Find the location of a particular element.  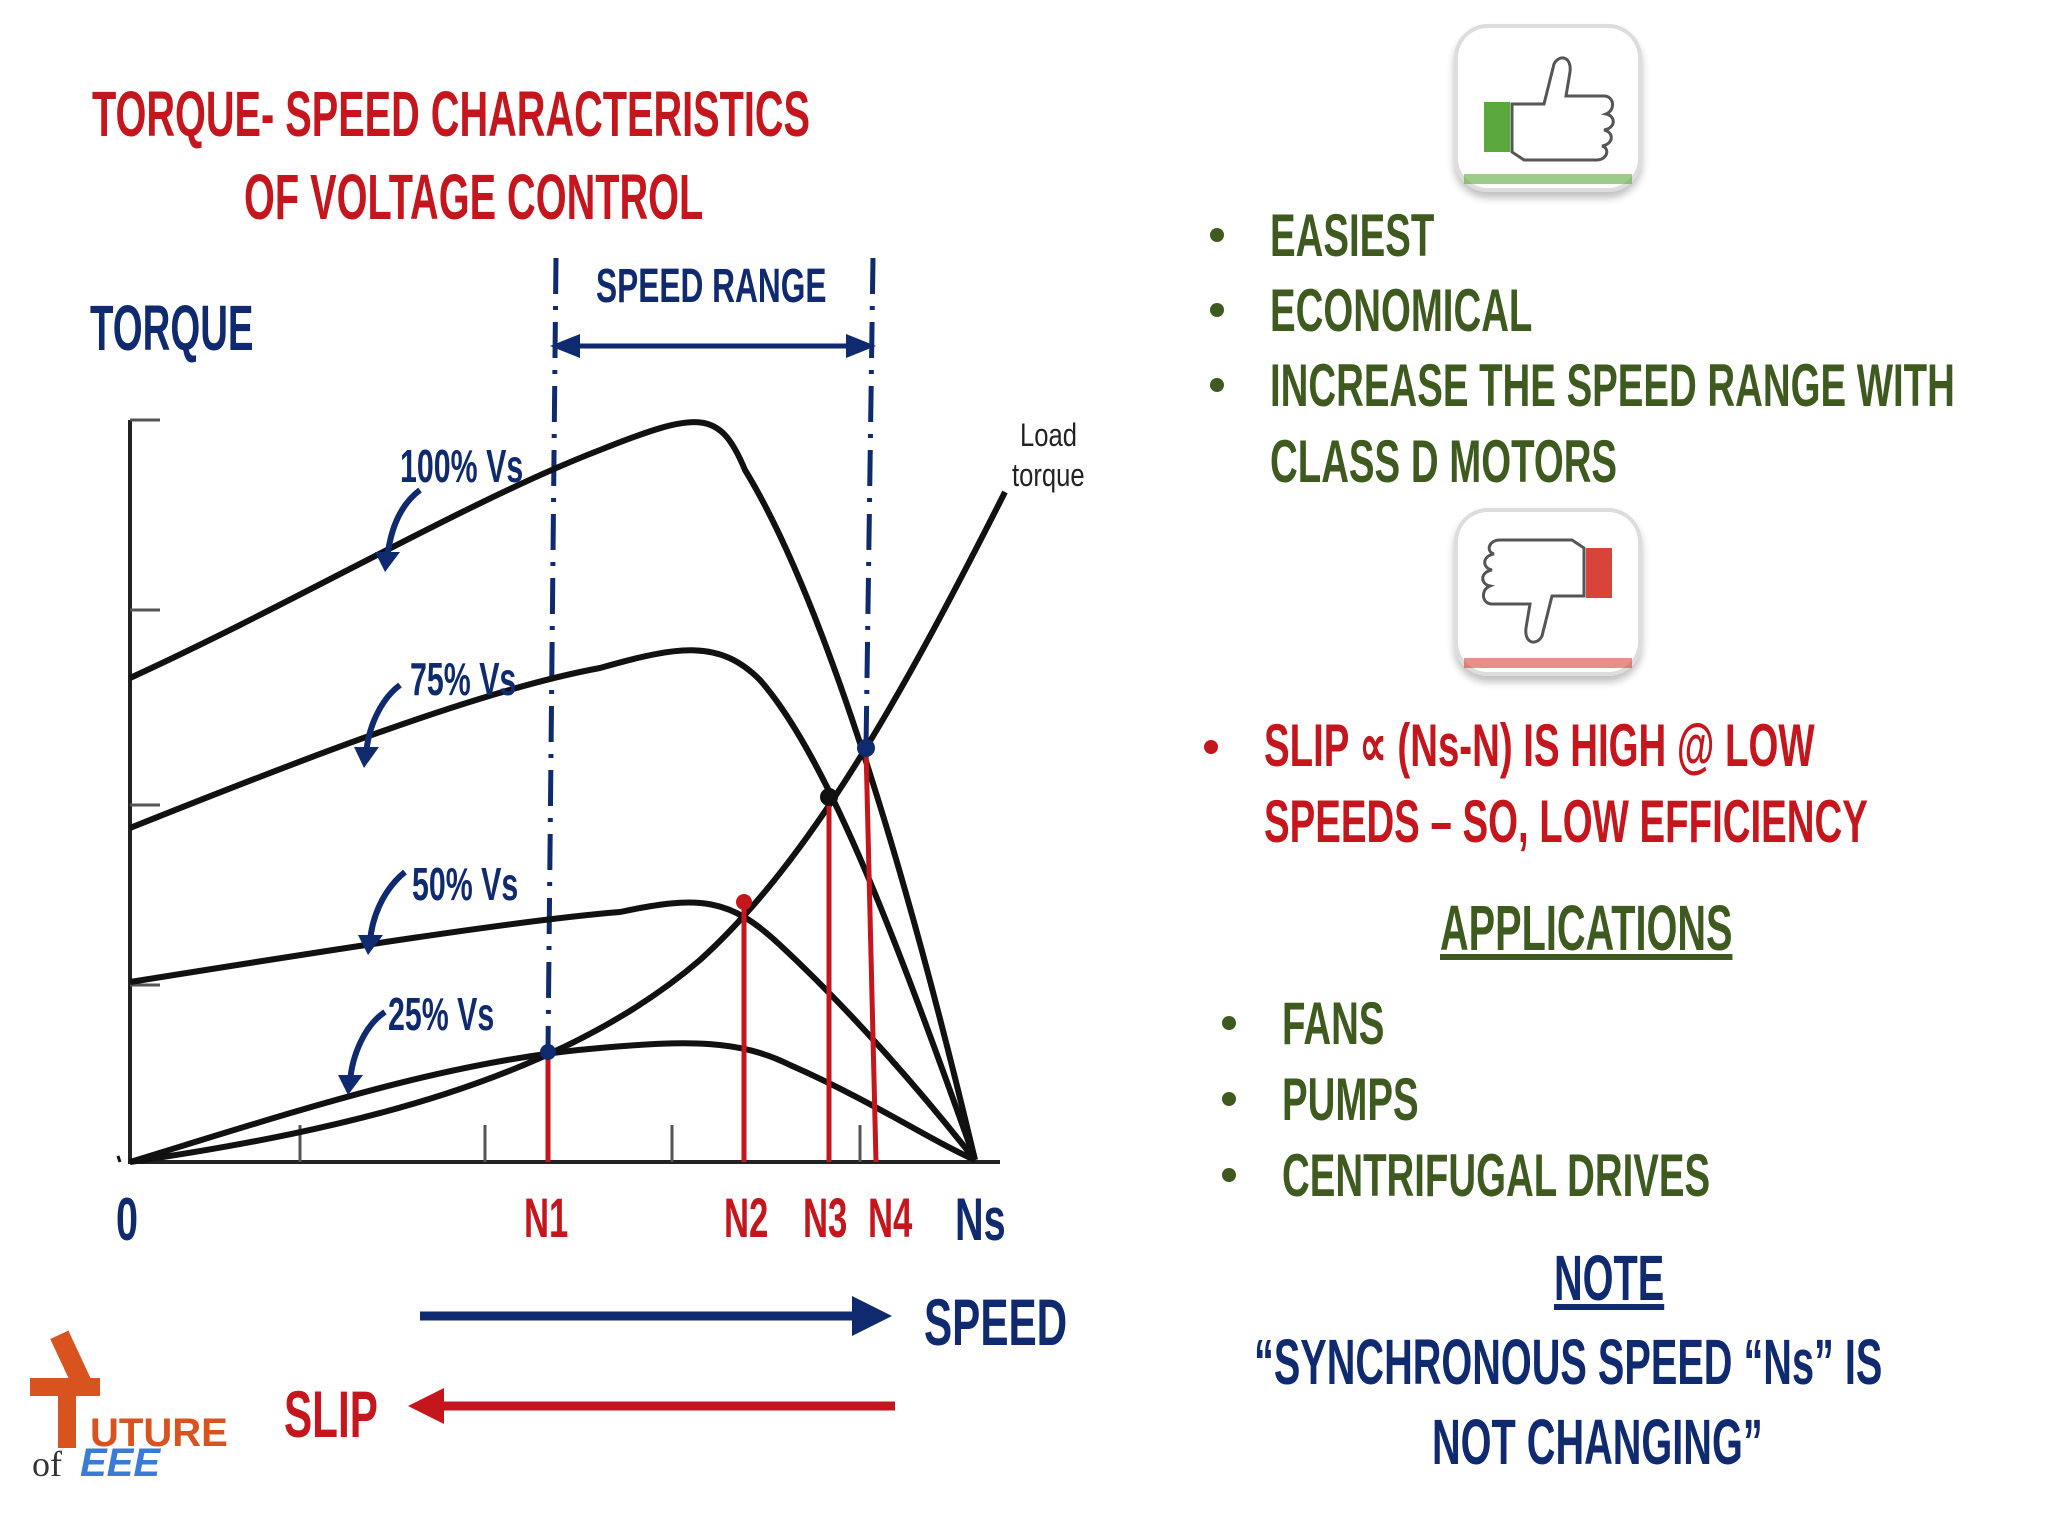

y-axis-label: TORQUE is located at coordinates (172, 329).